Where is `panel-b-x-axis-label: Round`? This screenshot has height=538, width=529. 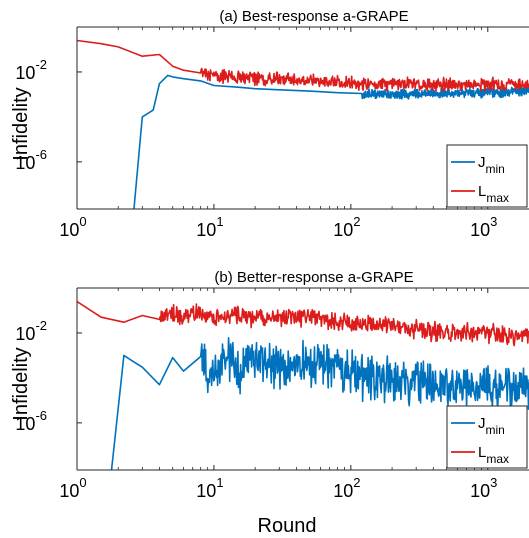
panel-b-x-axis-label: Round is located at coordinates (287, 526).